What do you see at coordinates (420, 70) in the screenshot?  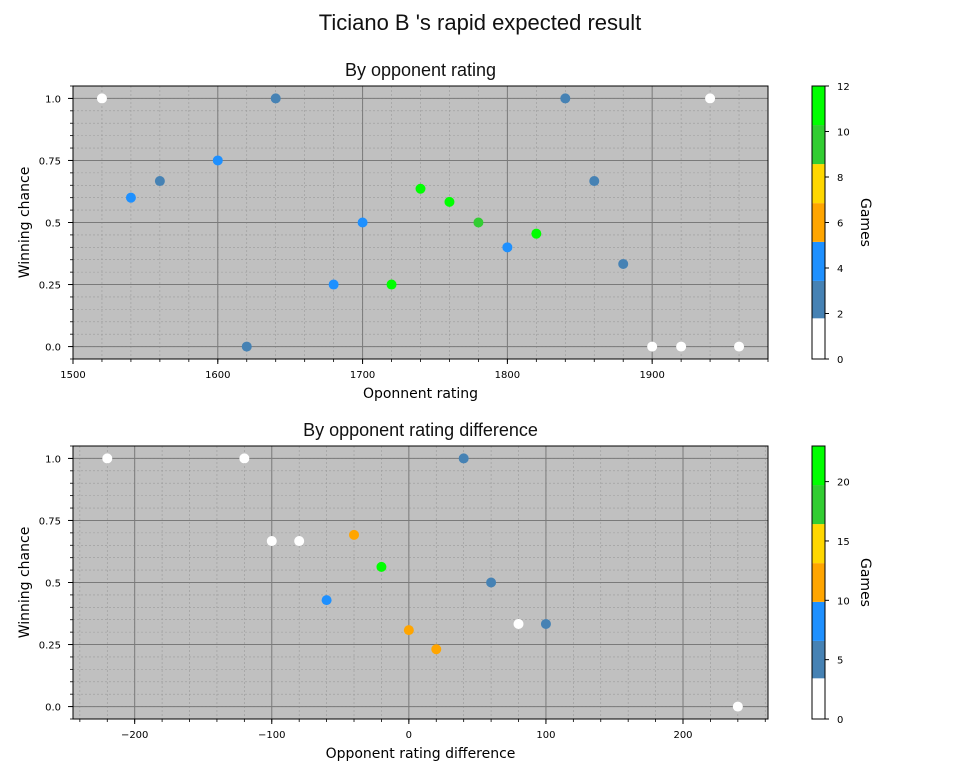 I see `chart-title: By opponent rating` at bounding box center [420, 70].